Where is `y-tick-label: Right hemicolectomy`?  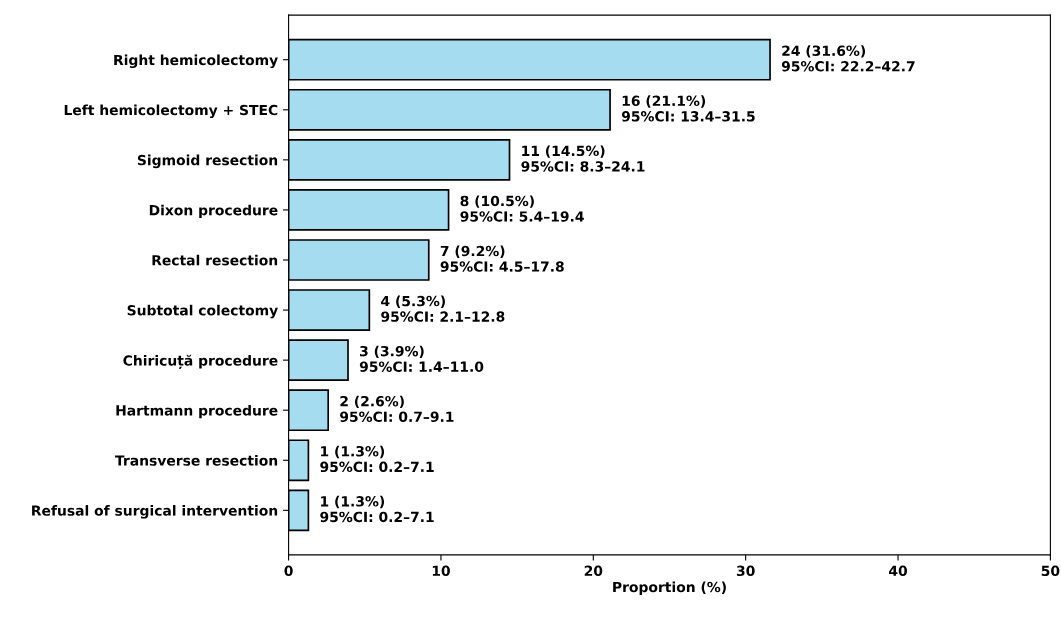 y-tick-label: Right hemicolectomy is located at coordinates (196, 61).